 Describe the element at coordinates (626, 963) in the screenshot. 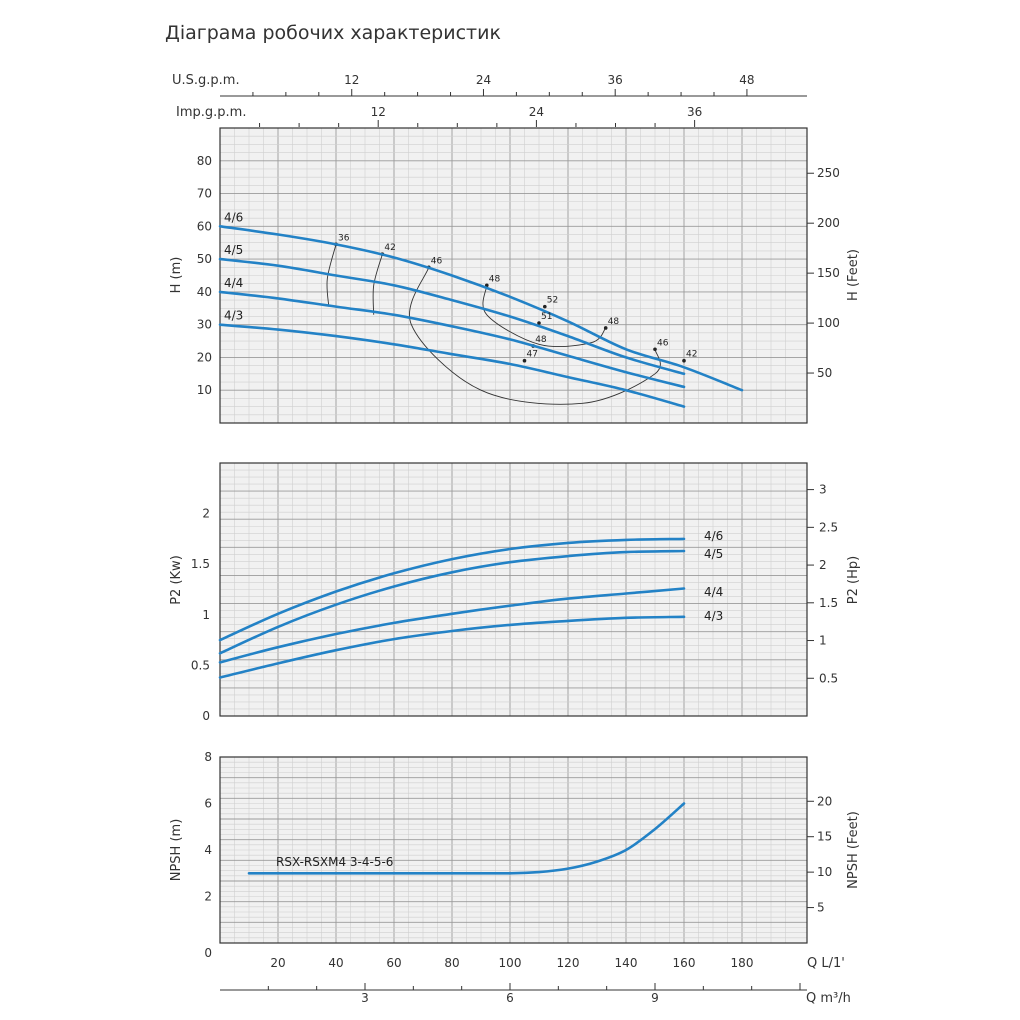

I see `x-tick-lpm: 140` at that location.